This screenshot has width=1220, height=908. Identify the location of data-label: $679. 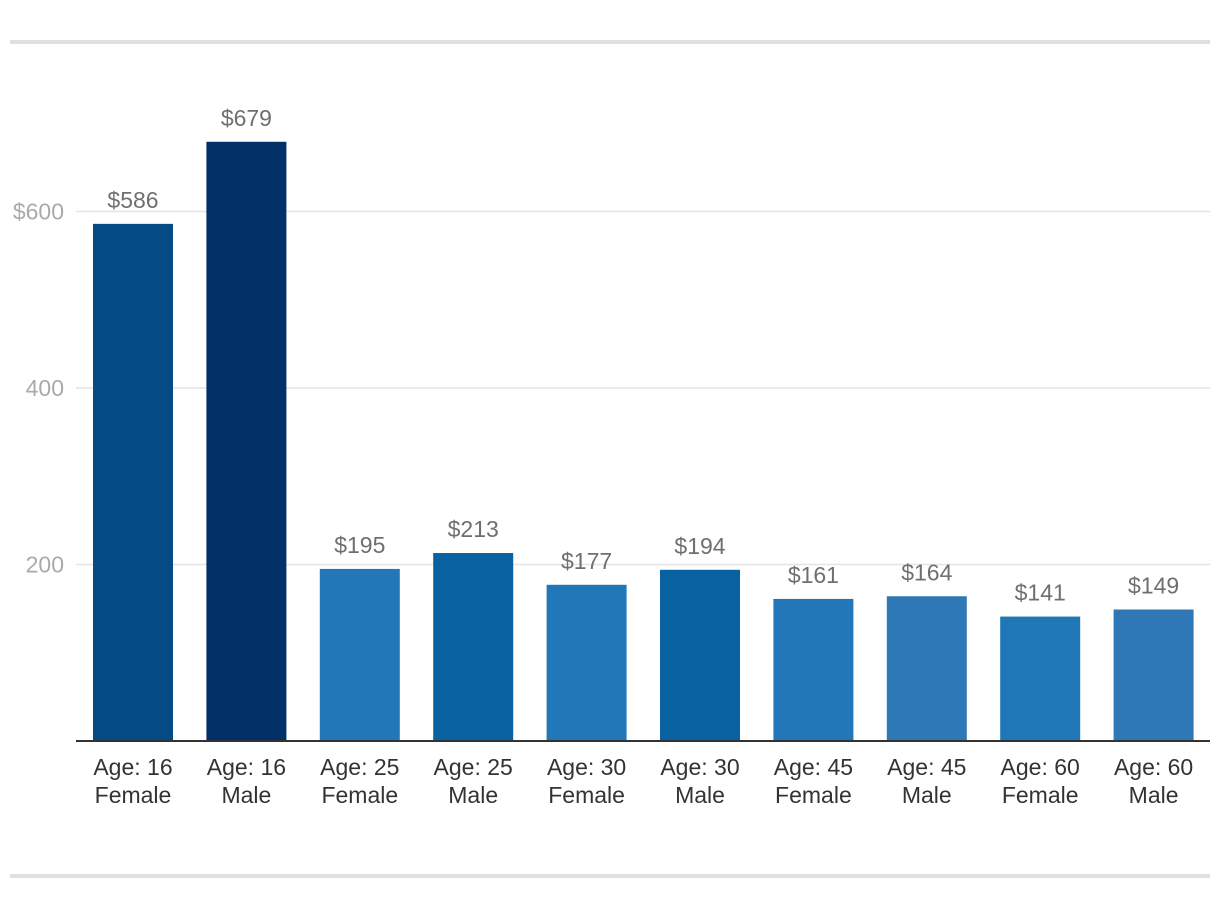
(246, 118).